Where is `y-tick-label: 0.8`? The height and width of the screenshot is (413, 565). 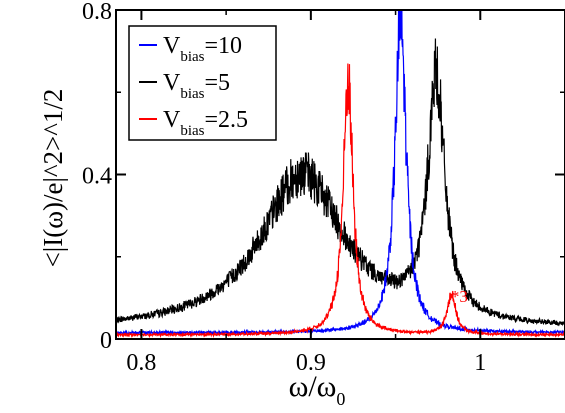
y-tick-label: 0.8 is located at coordinates (97, 12).